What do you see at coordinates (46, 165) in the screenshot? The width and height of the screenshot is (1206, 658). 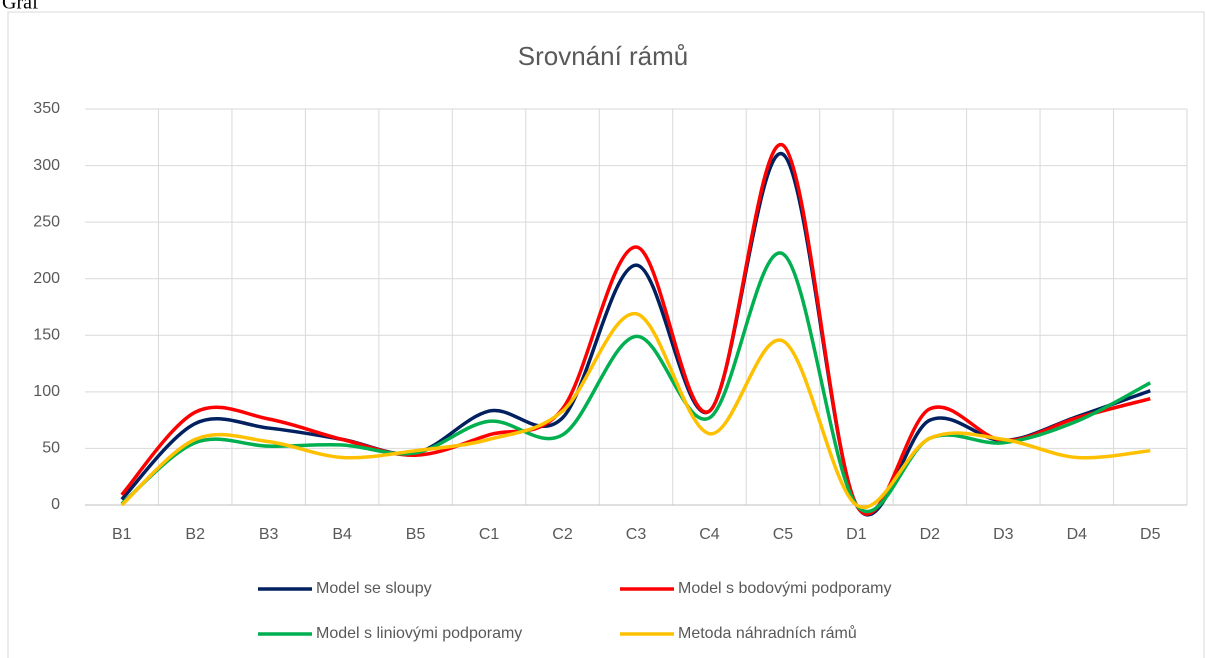 I see `y-tick-label: 300` at bounding box center [46, 165].